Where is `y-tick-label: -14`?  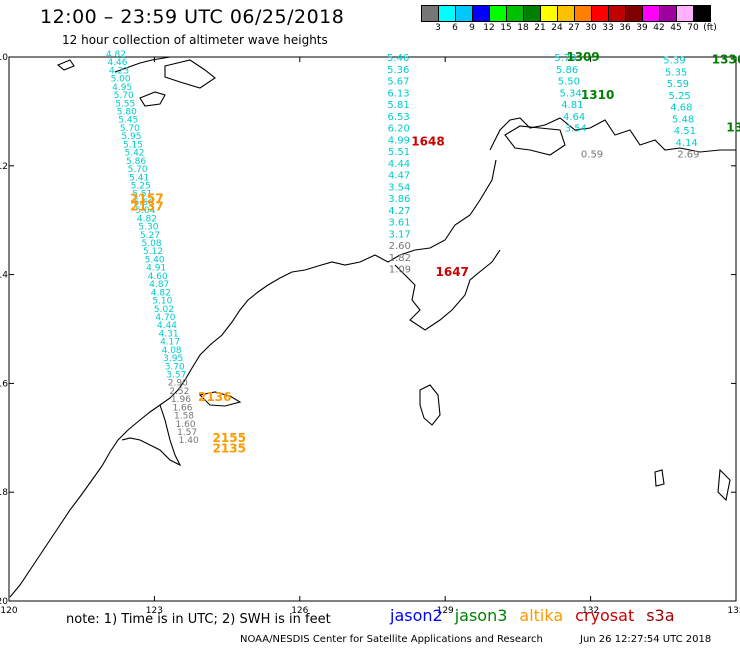 y-tick-label: -14 is located at coordinates (4, 276).